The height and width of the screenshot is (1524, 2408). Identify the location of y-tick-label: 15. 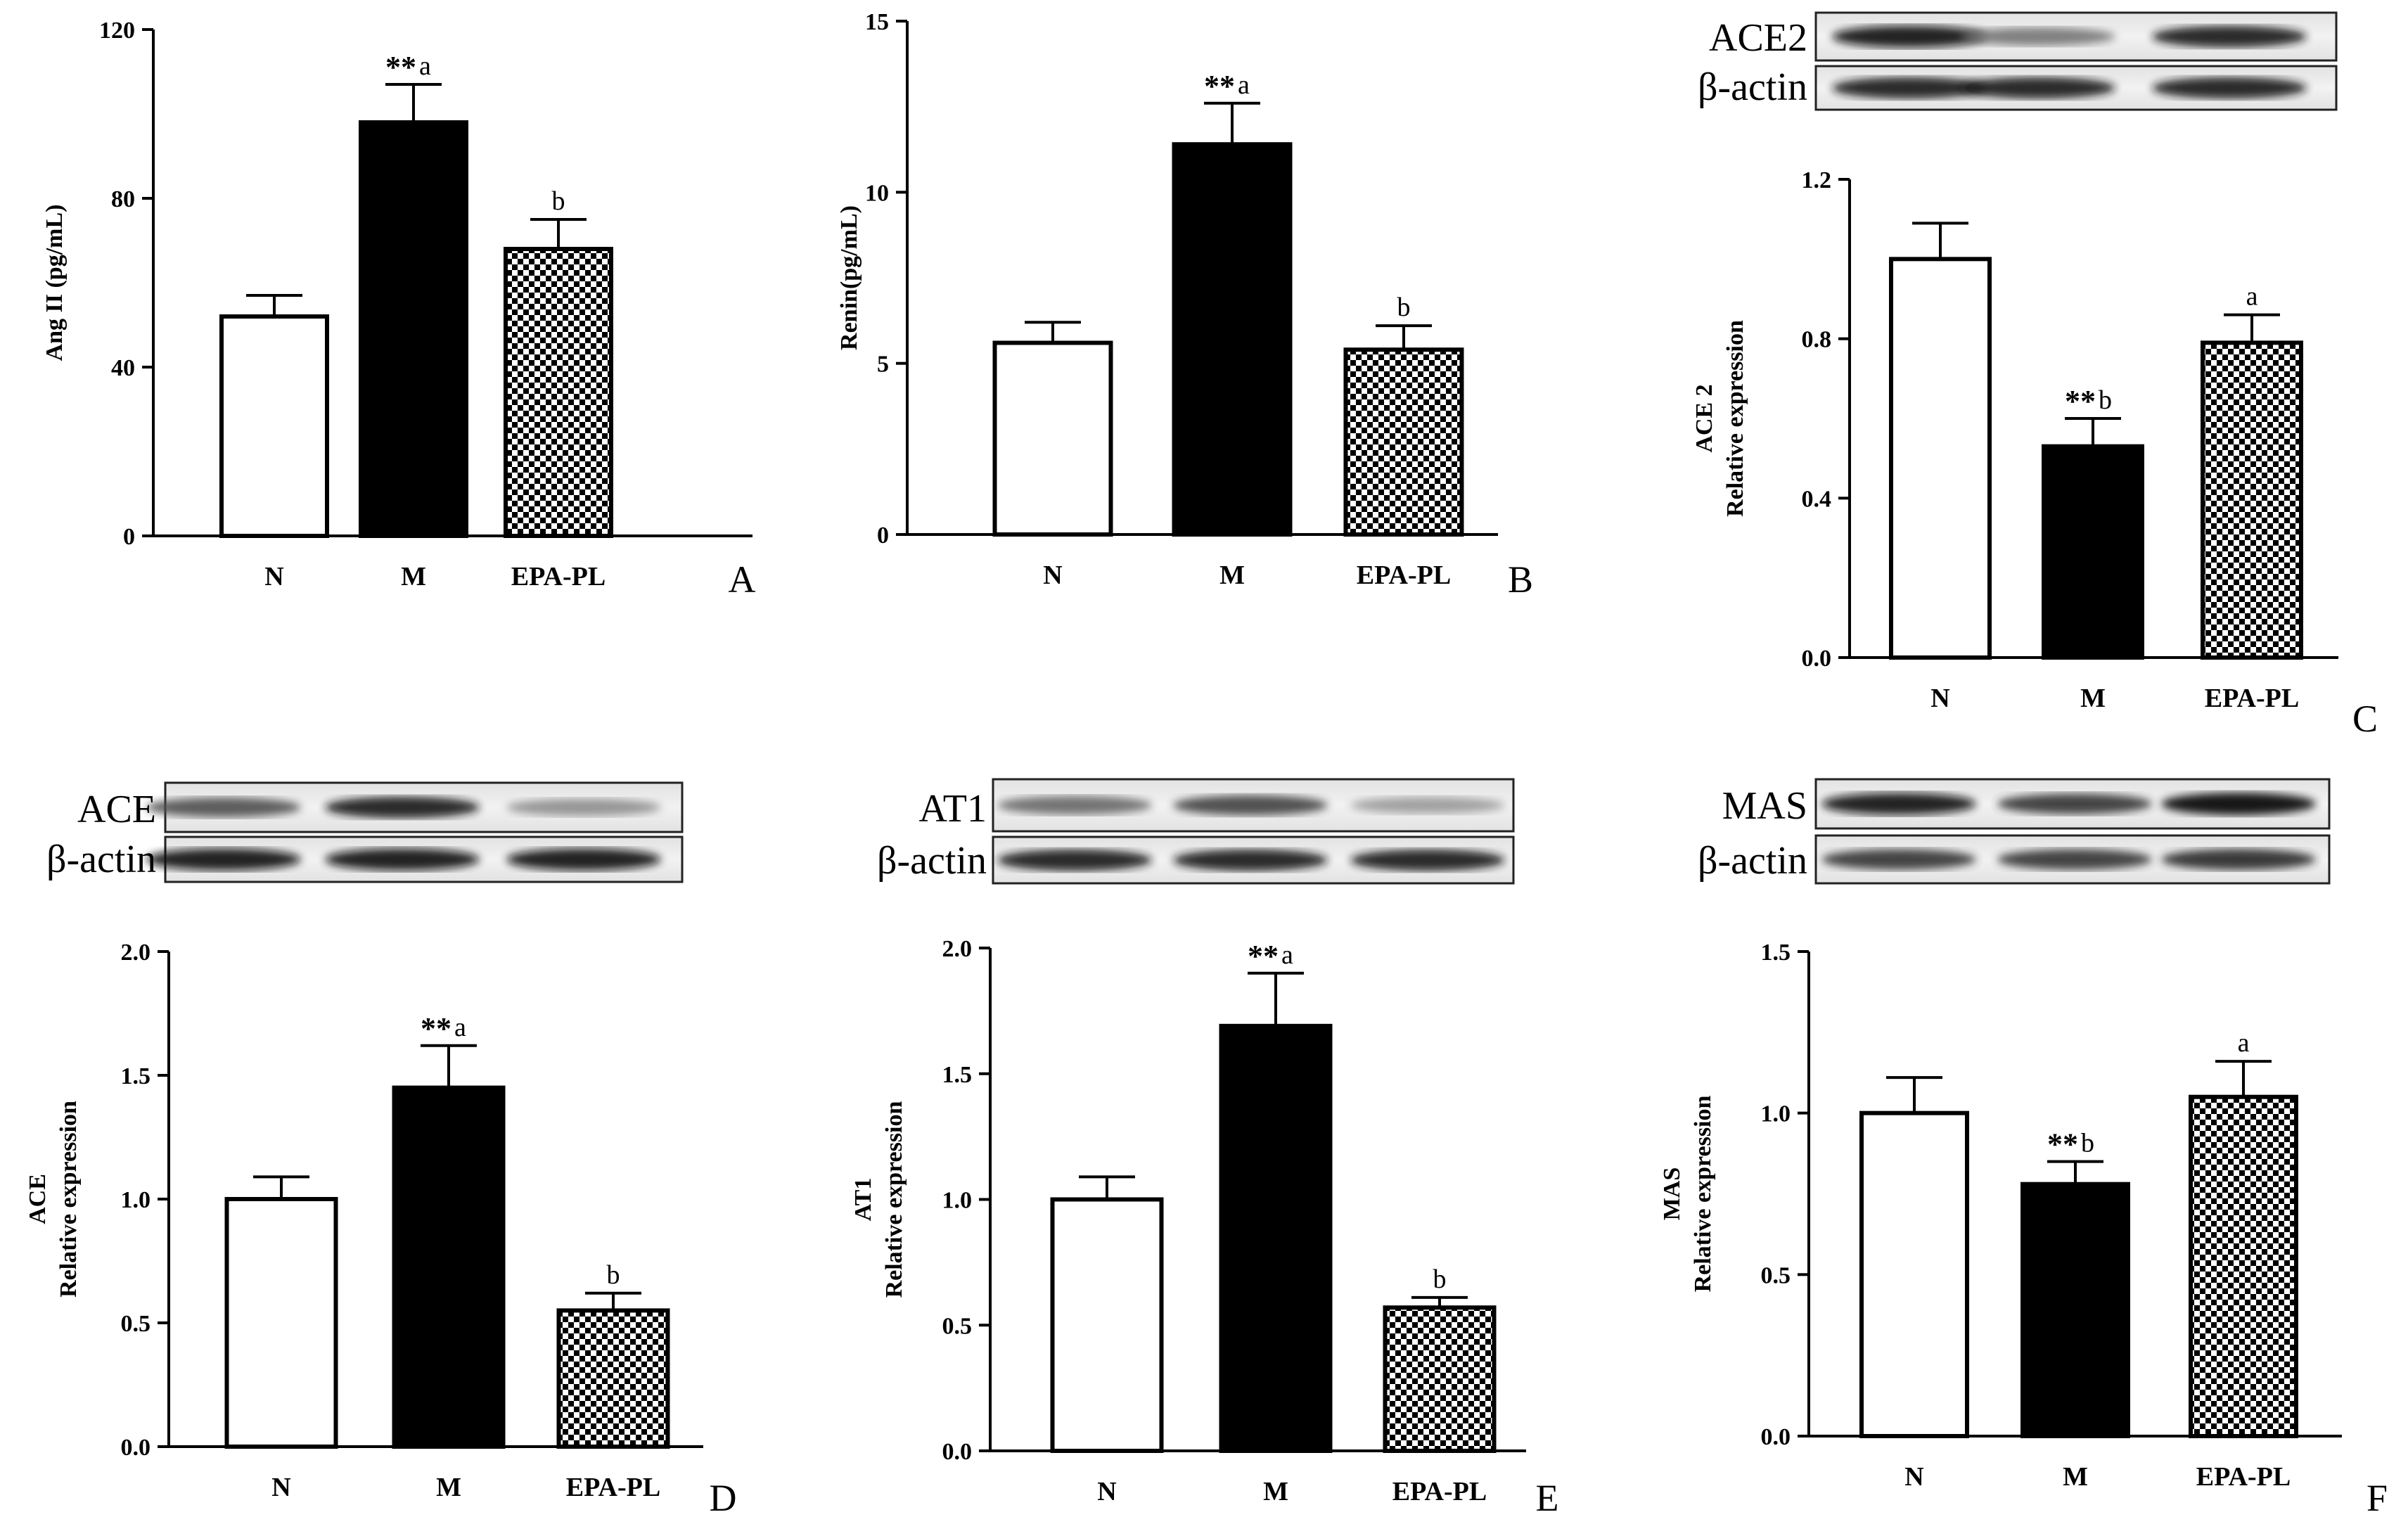
(877, 22).